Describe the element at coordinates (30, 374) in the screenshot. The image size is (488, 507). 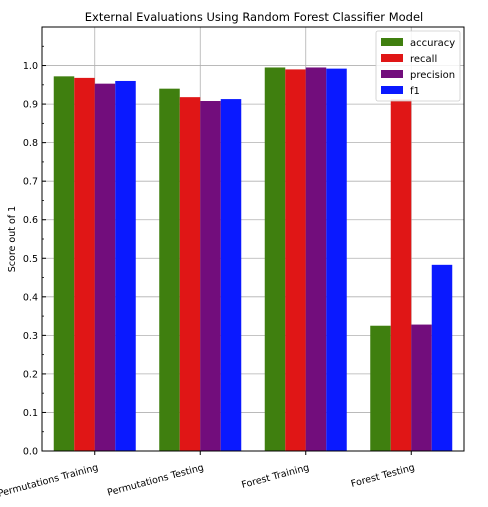
I see `y-tick-label: 0.2` at that location.